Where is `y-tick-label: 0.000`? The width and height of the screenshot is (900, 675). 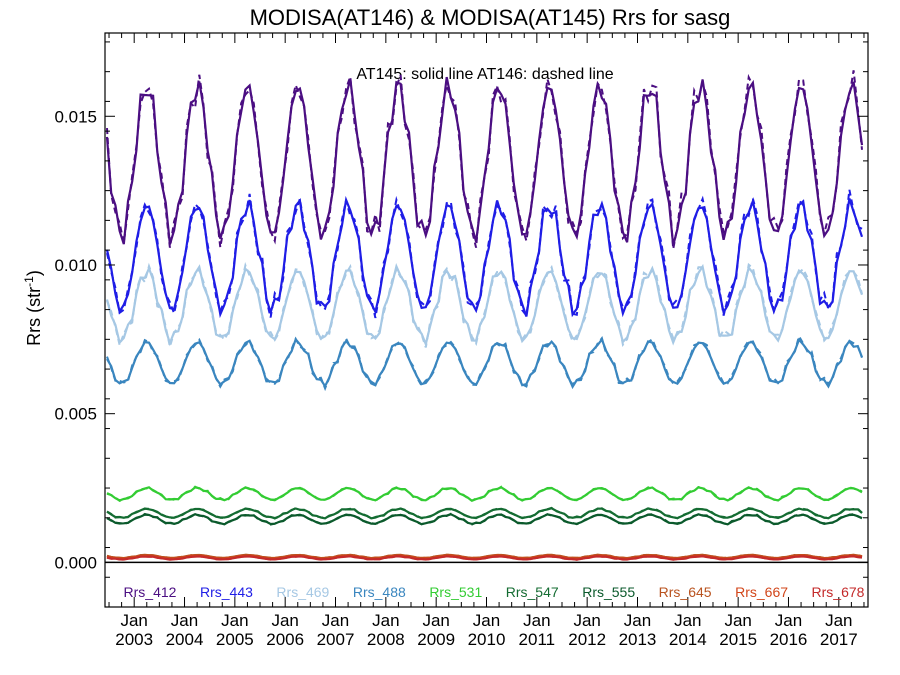 y-tick-label: 0.000 is located at coordinates (75, 562).